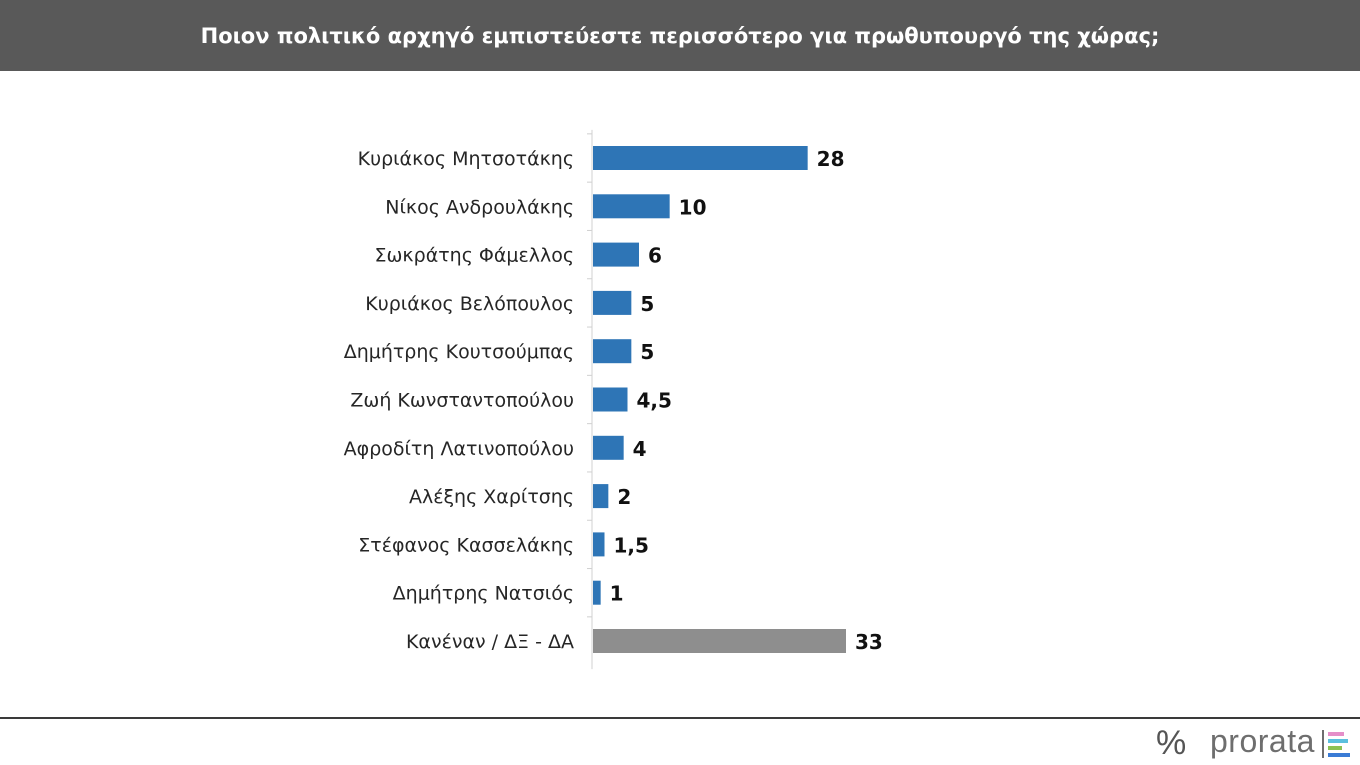 This screenshot has width=1360, height=765. Describe the element at coordinates (869, 642) in the screenshot. I see `data-label: 33` at that location.